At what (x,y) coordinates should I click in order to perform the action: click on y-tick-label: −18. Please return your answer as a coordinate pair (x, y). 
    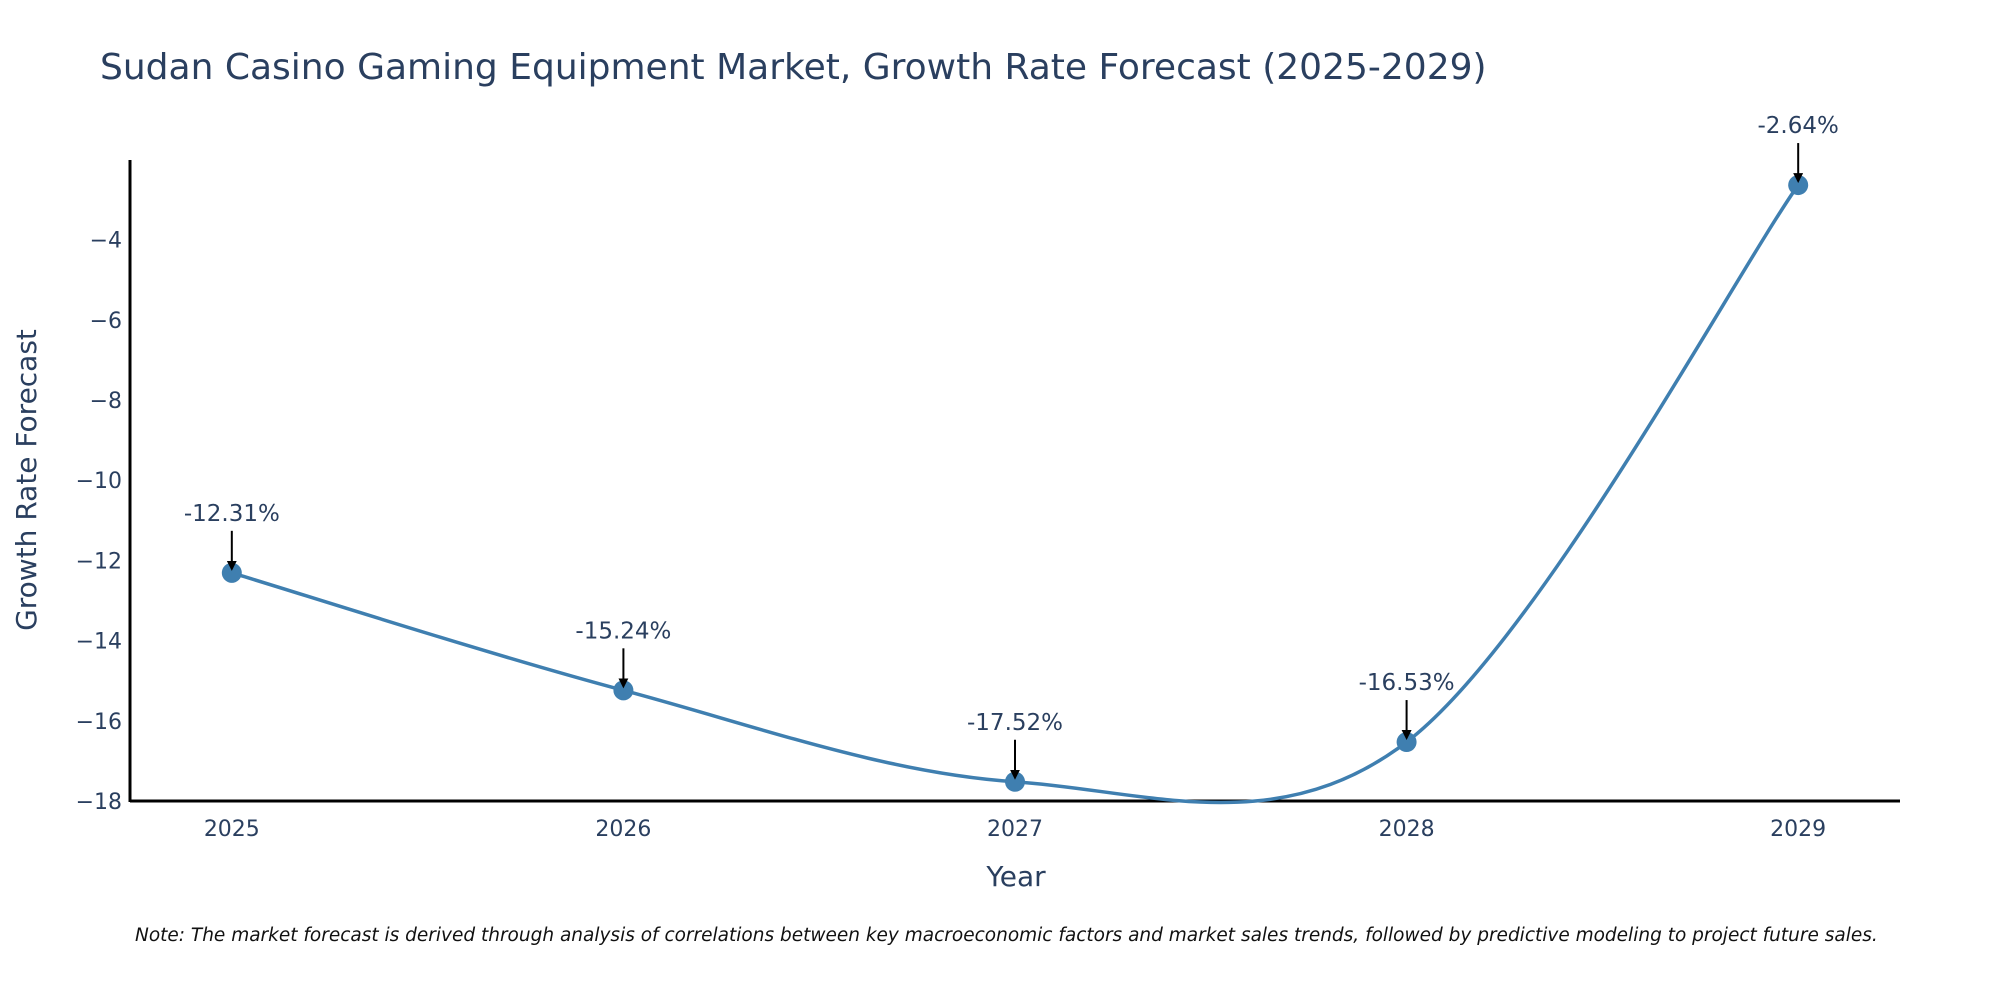
    Looking at the image, I should click on (99, 802).